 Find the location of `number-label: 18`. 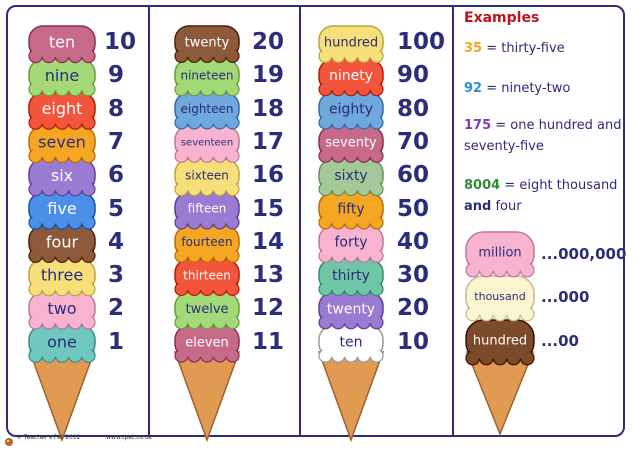

number-label: 18 is located at coordinates (268, 108).